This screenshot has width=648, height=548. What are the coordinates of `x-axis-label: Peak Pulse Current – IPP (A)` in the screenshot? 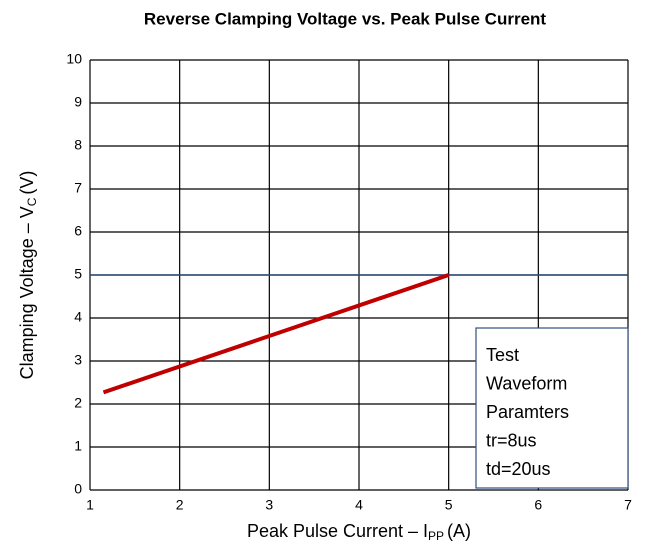 It's located at (359, 532).